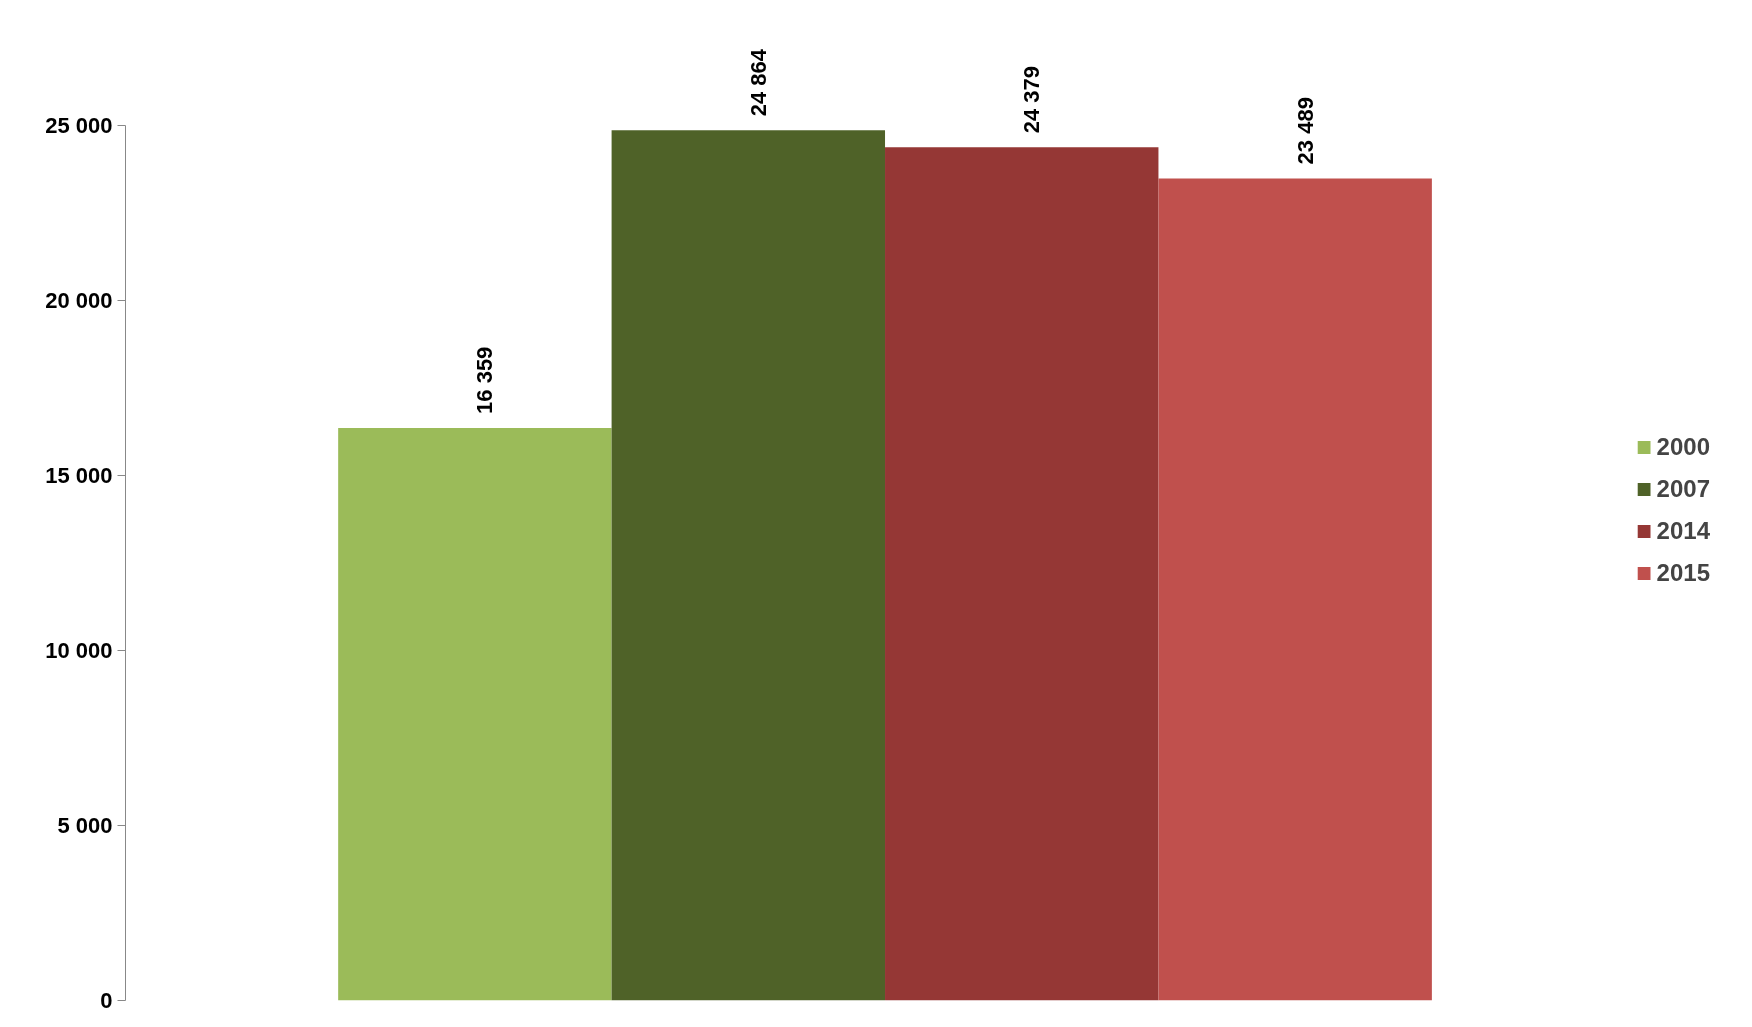  Describe the element at coordinates (79, 125) in the screenshot. I see `y-tick-label: 25 000` at that location.